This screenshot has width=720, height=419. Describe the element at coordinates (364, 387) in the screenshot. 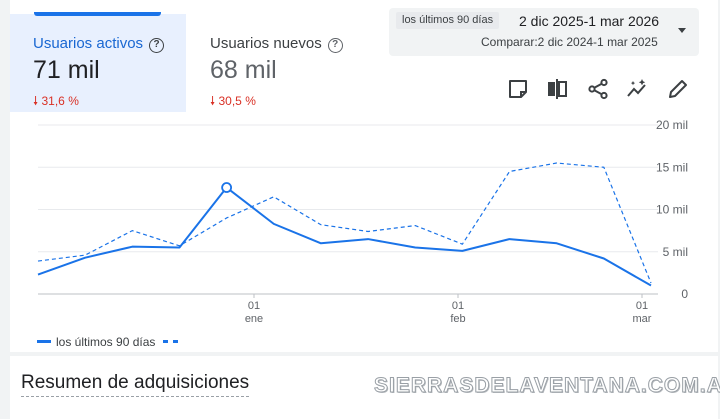

I see `acquisition-card` at that location.